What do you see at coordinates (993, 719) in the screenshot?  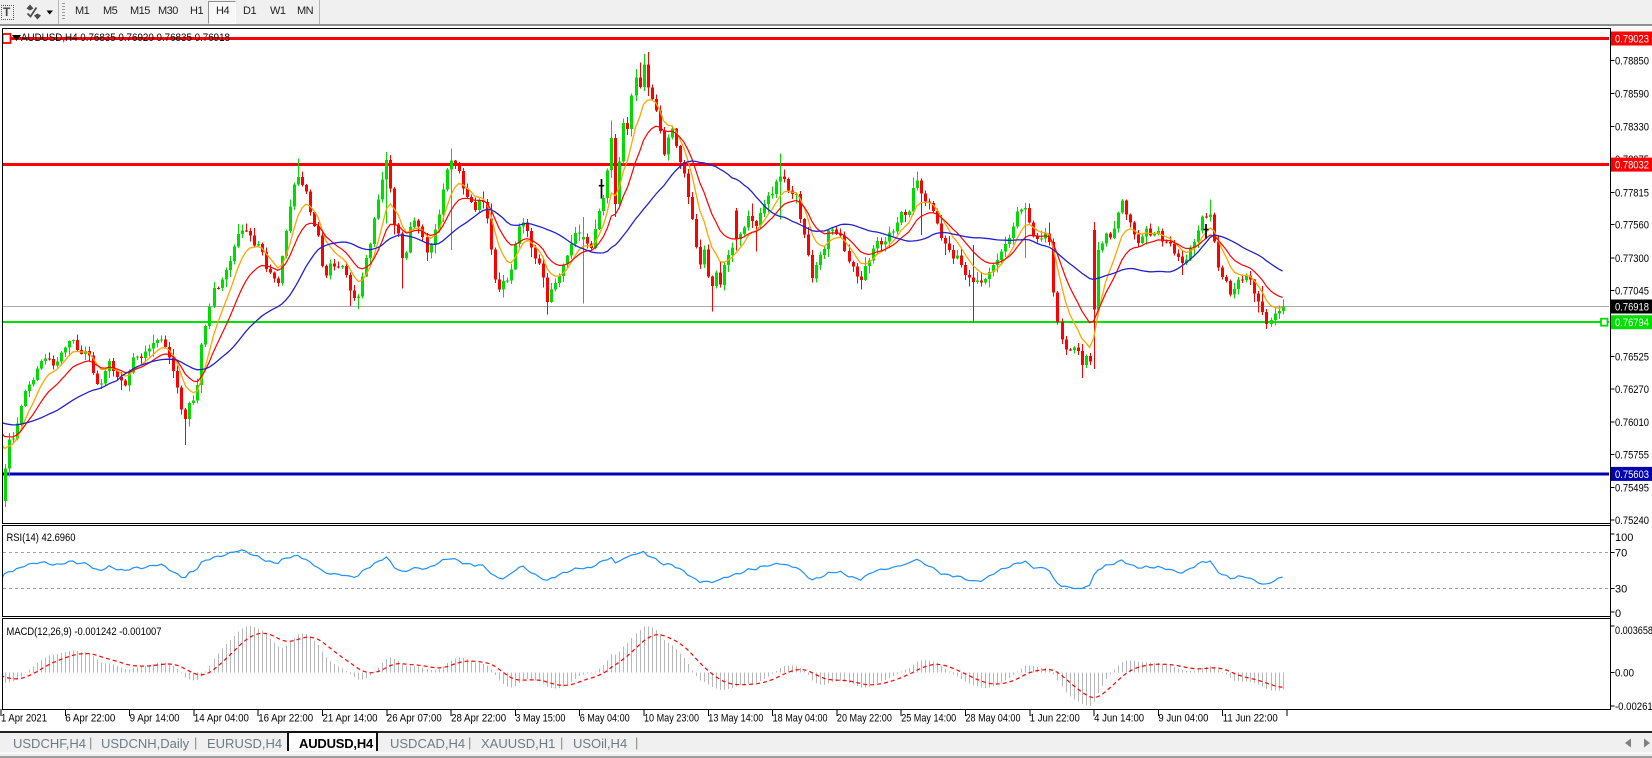 I see `svg-text: 28 May 04:00` at bounding box center [993, 719].